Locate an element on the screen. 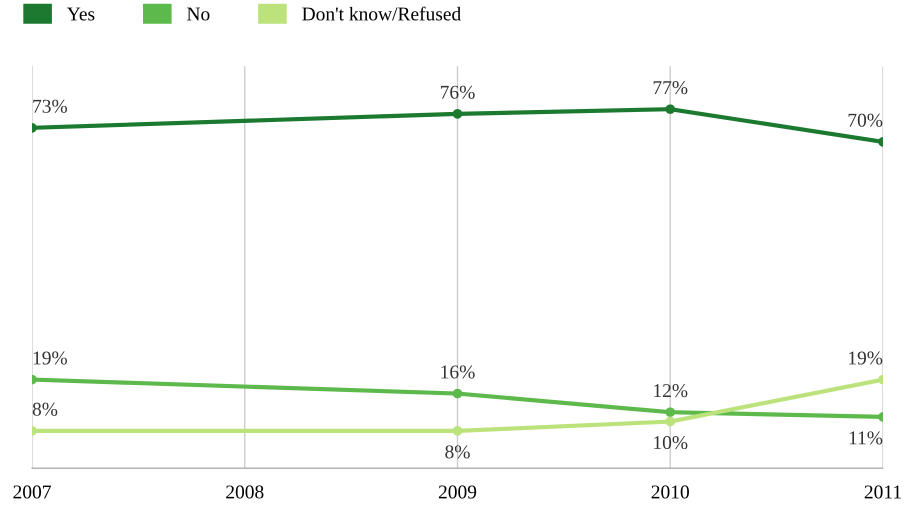 This screenshot has height=529, width=915. data-label: 16% is located at coordinates (458, 372).